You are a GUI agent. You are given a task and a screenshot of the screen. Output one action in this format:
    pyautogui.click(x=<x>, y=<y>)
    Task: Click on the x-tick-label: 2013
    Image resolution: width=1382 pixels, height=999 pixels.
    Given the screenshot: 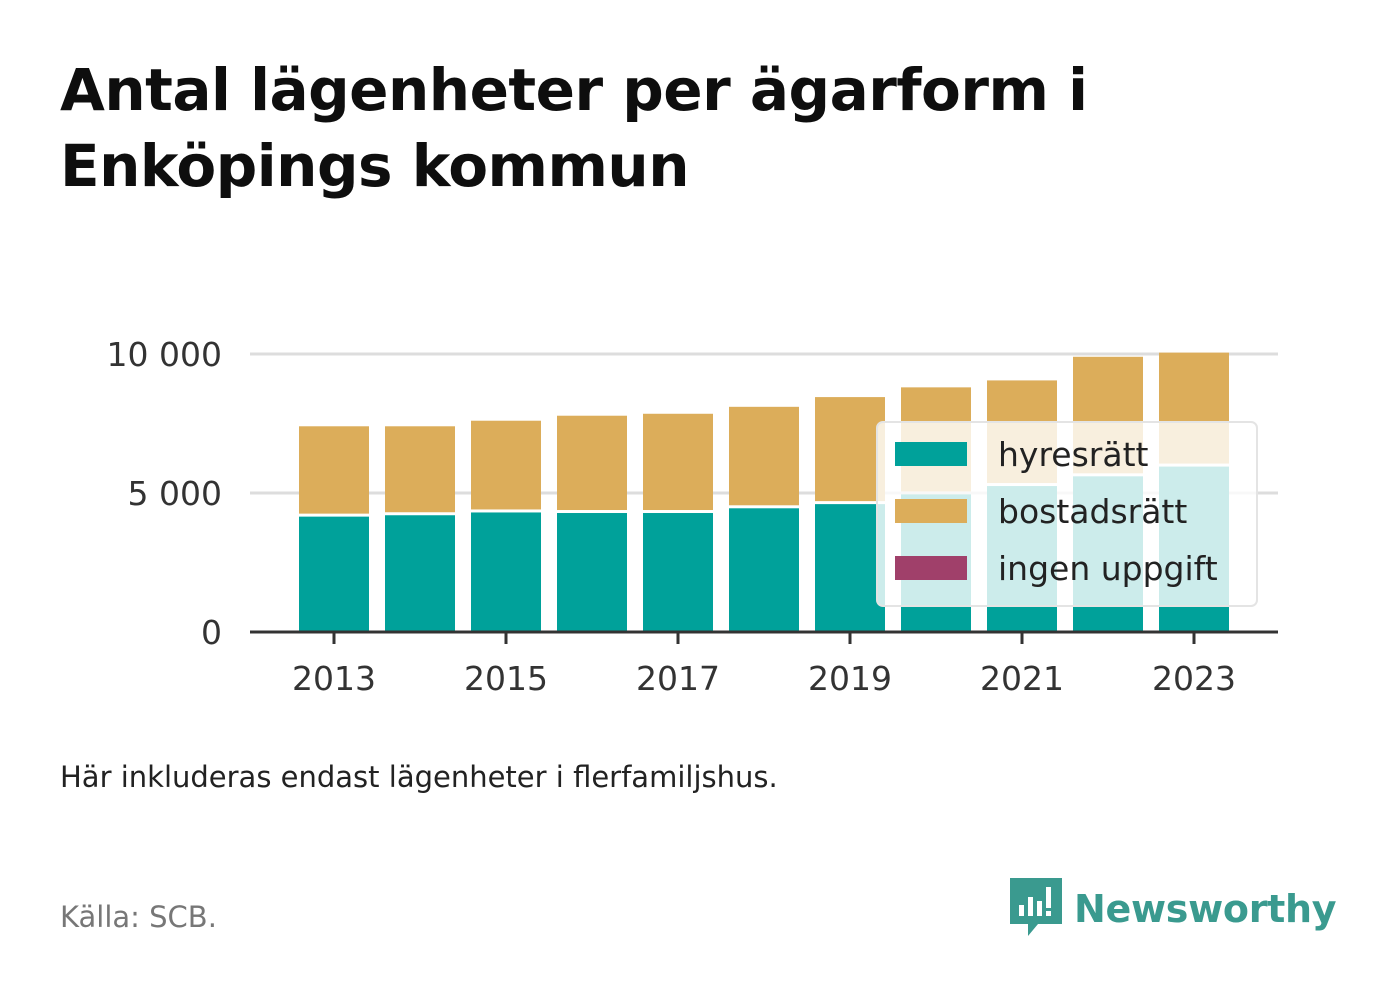 What is the action you would take?
    pyautogui.click(x=334, y=678)
    